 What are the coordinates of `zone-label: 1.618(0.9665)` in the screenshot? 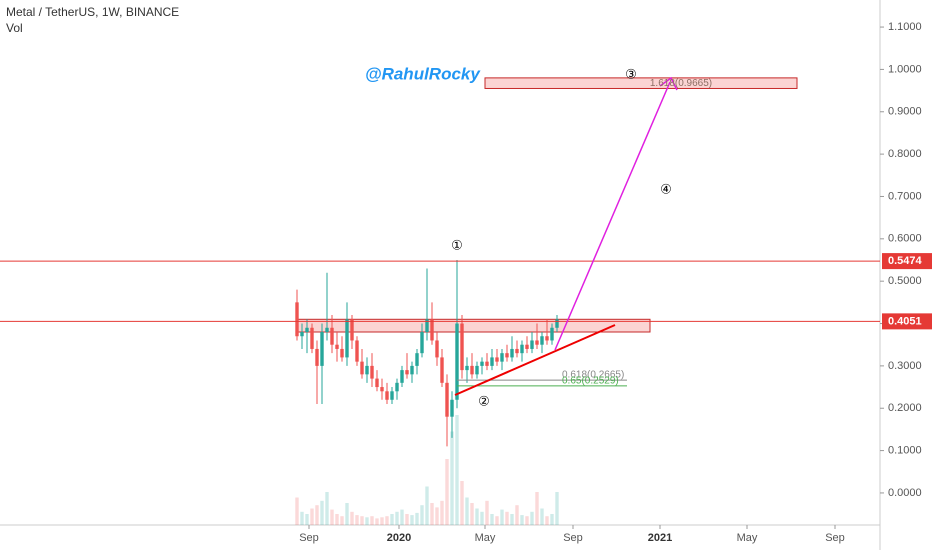 It's located at (681, 83).